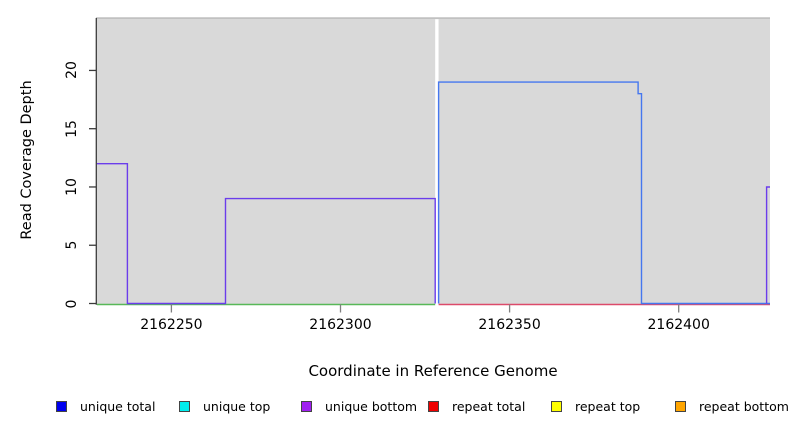 This screenshot has height=432, width=792. I want to click on legend-item-repeat-total: repeat total, so click(476, 406).